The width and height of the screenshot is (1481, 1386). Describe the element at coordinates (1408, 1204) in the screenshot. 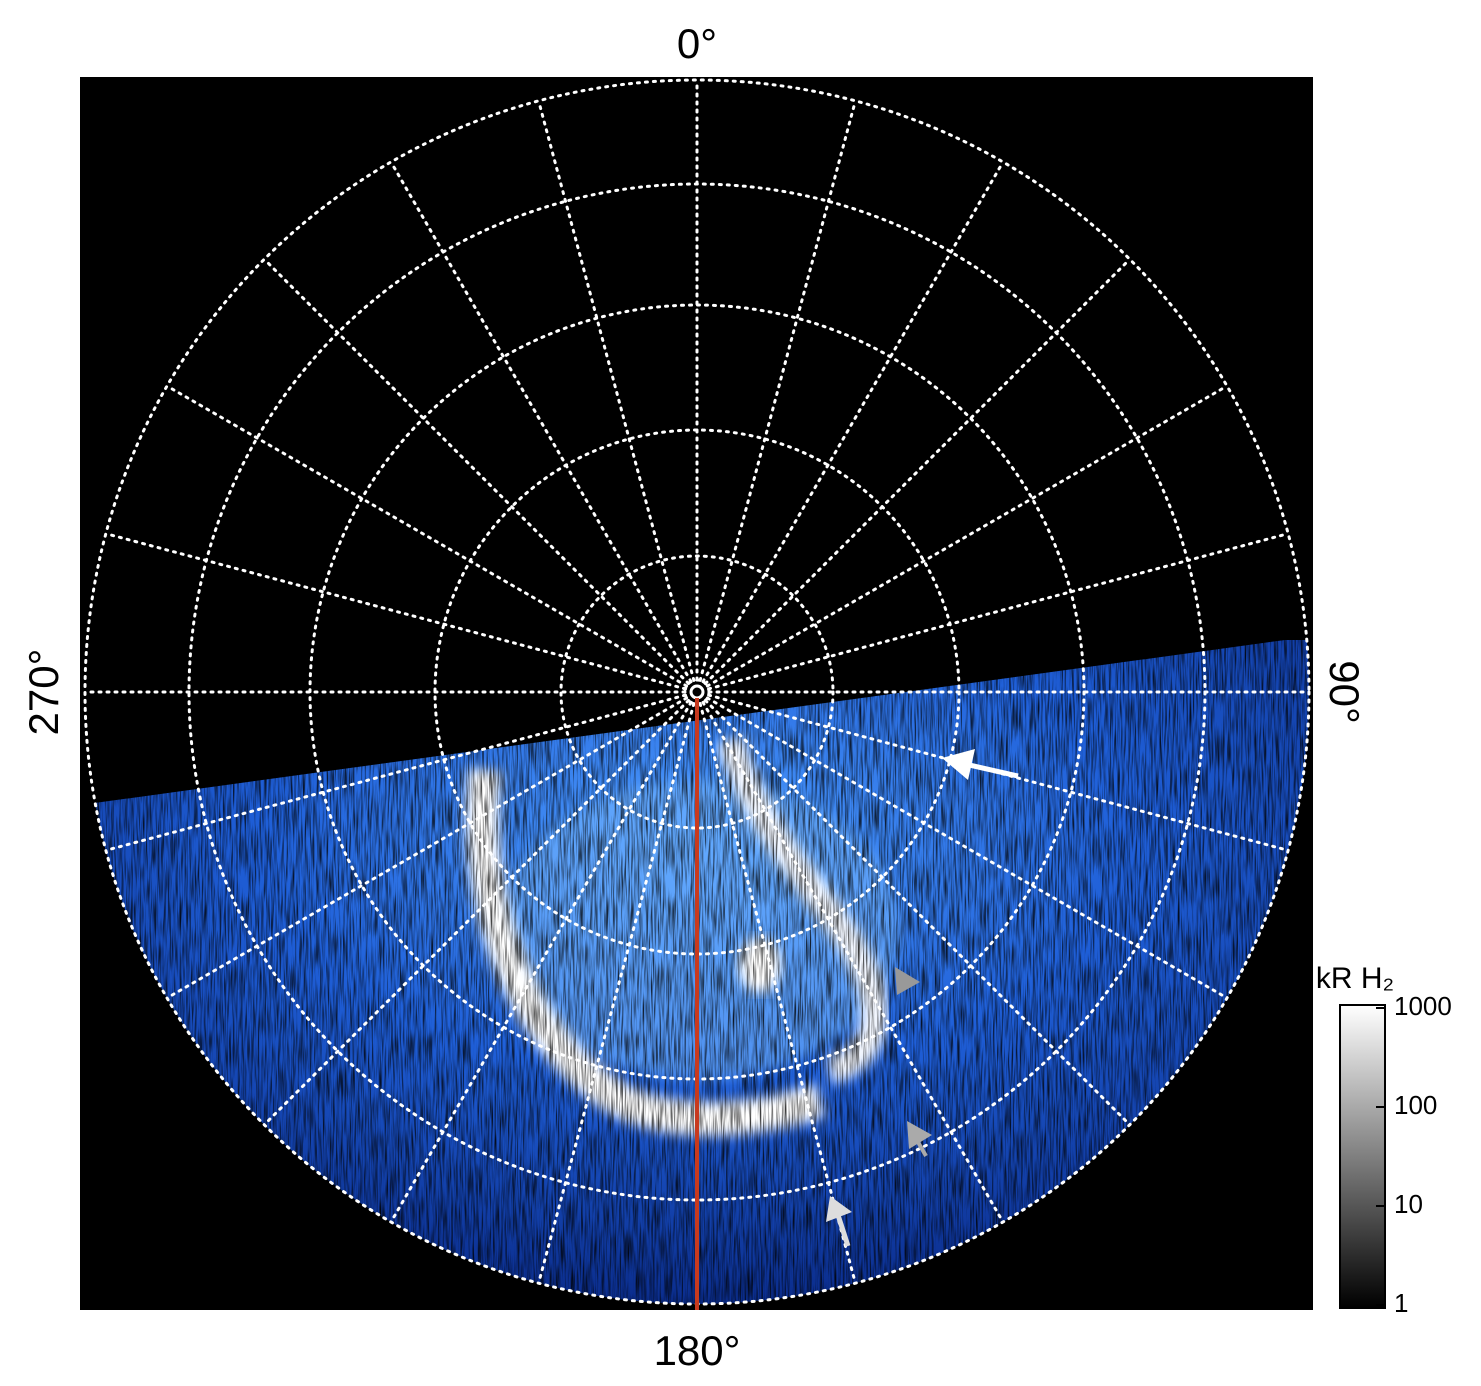

I see `colorbar-tick-label: 10` at that location.